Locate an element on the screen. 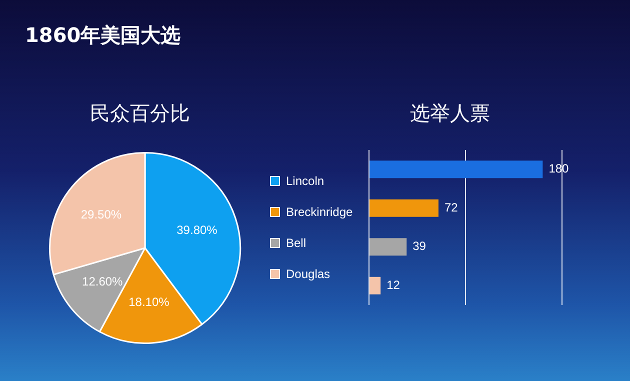 The height and width of the screenshot is (381, 630). chart-subtitle: 民众百分比 is located at coordinates (140, 113).